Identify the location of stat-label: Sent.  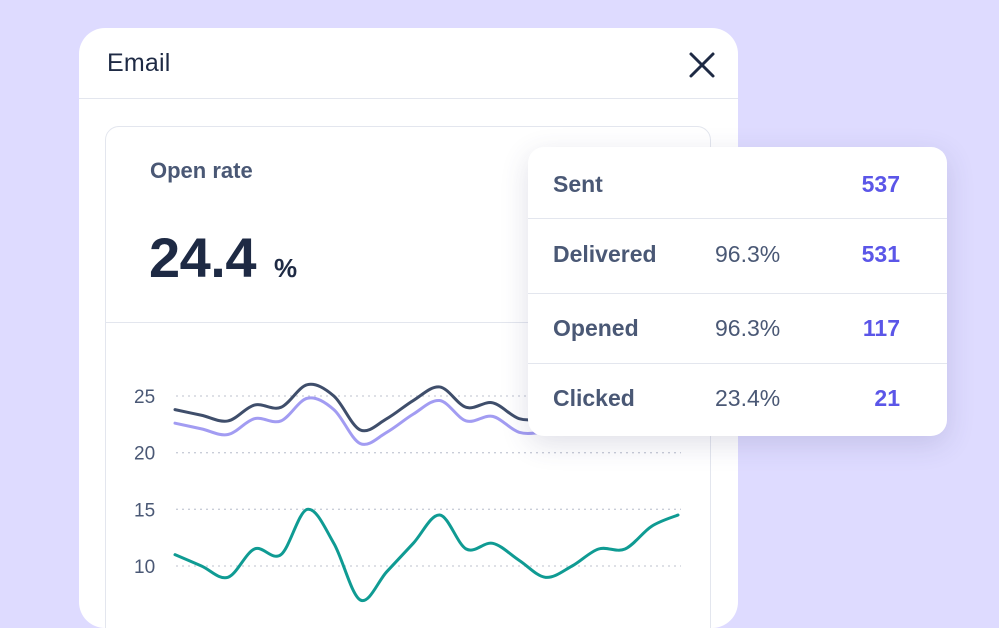
(578, 184).